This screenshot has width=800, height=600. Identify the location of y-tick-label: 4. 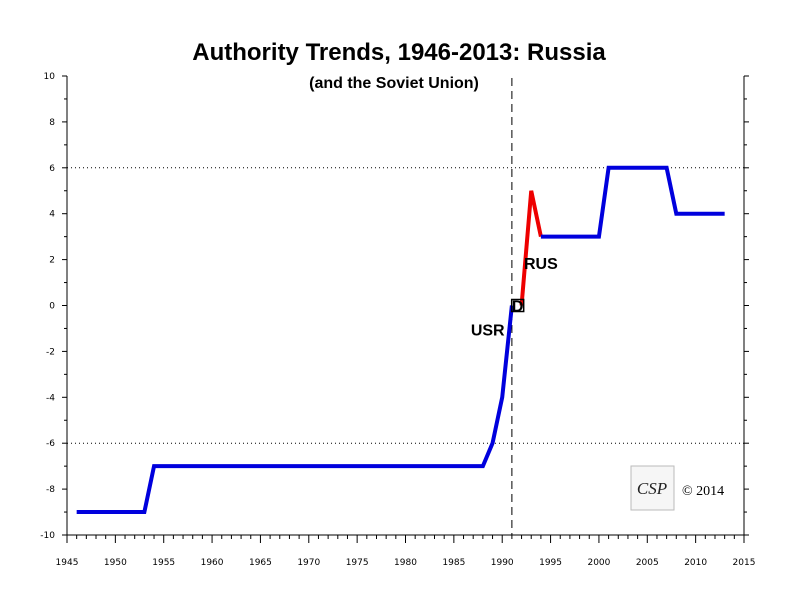
(52, 215).